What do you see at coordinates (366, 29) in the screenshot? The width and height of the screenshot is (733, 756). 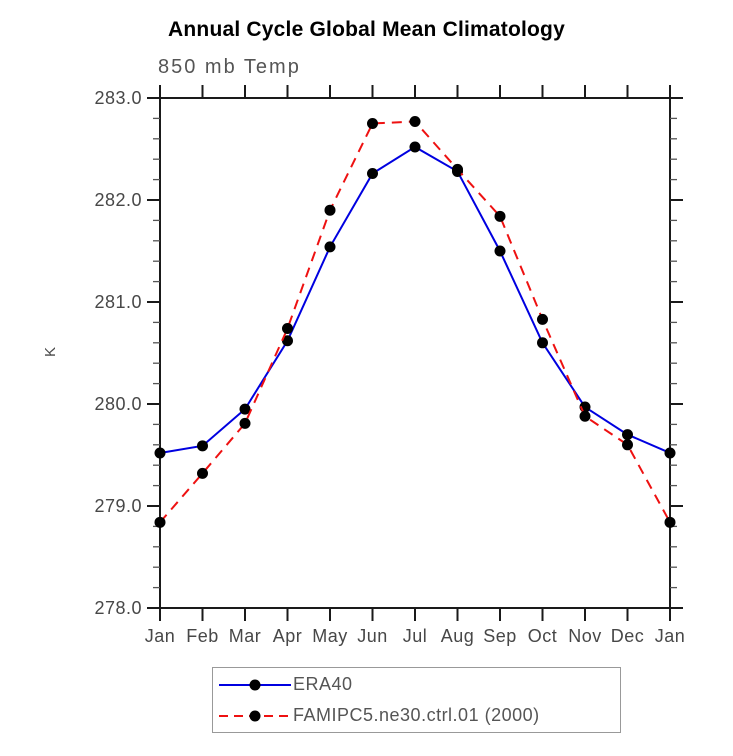 I see `chart-title: Annual Cycle Global Mean Climatology` at bounding box center [366, 29].